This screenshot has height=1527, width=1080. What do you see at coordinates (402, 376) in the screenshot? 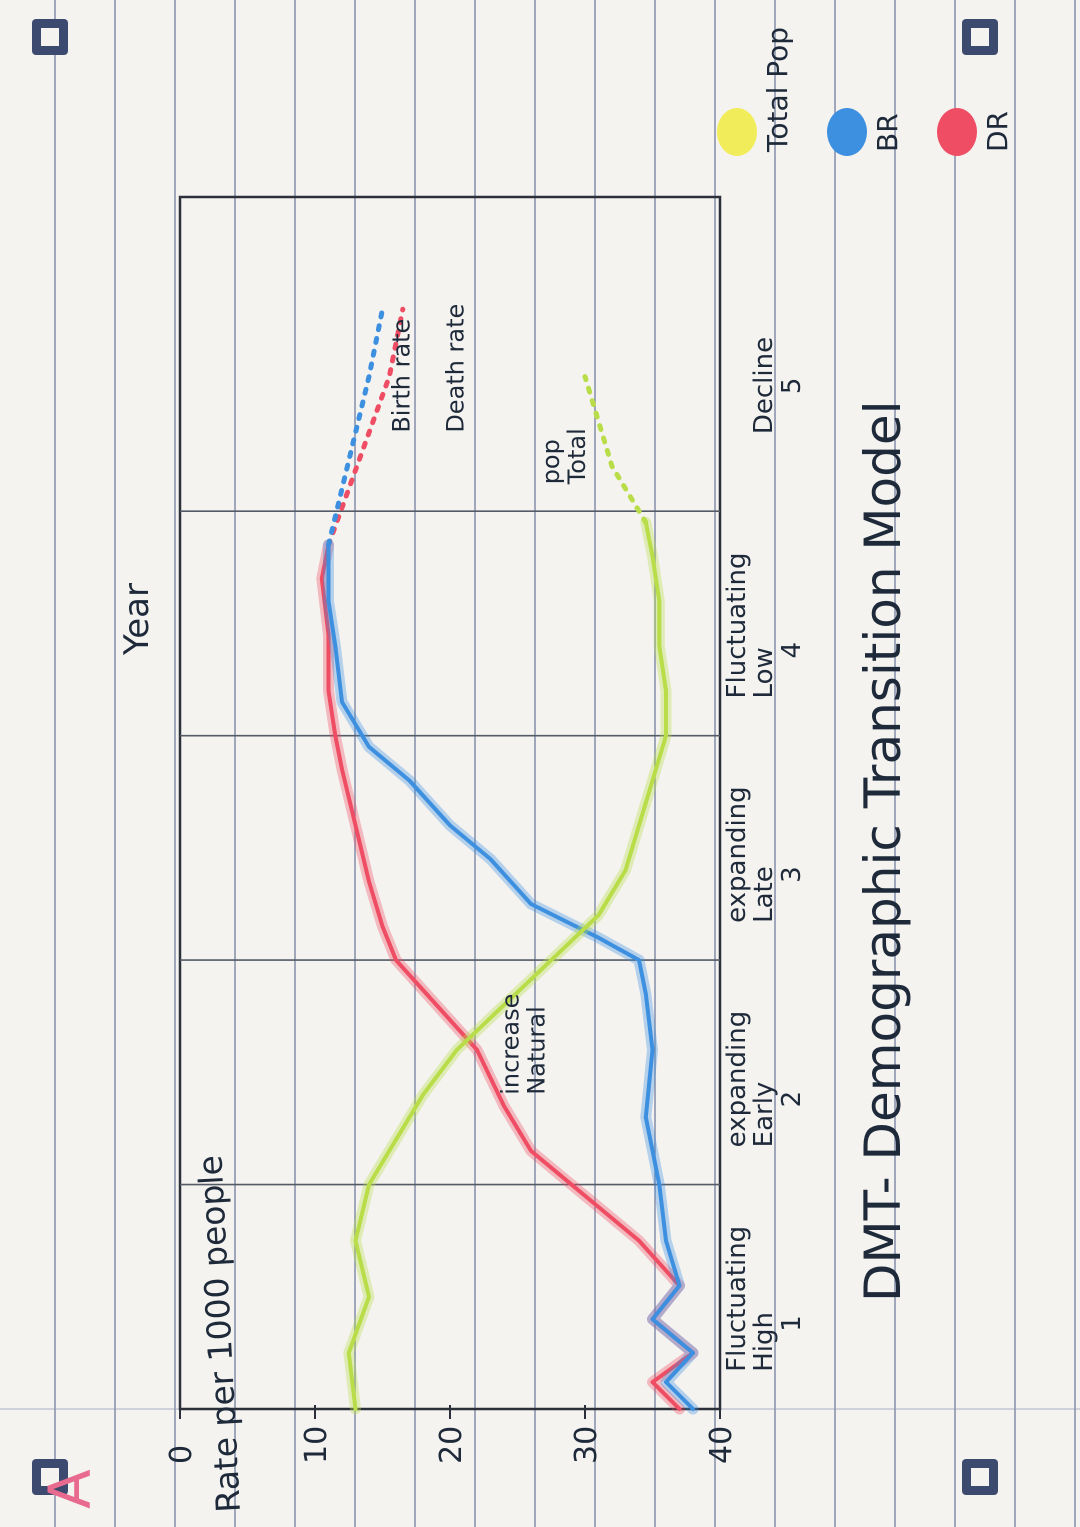
I see `annotation: Birth rate` at bounding box center [402, 376].